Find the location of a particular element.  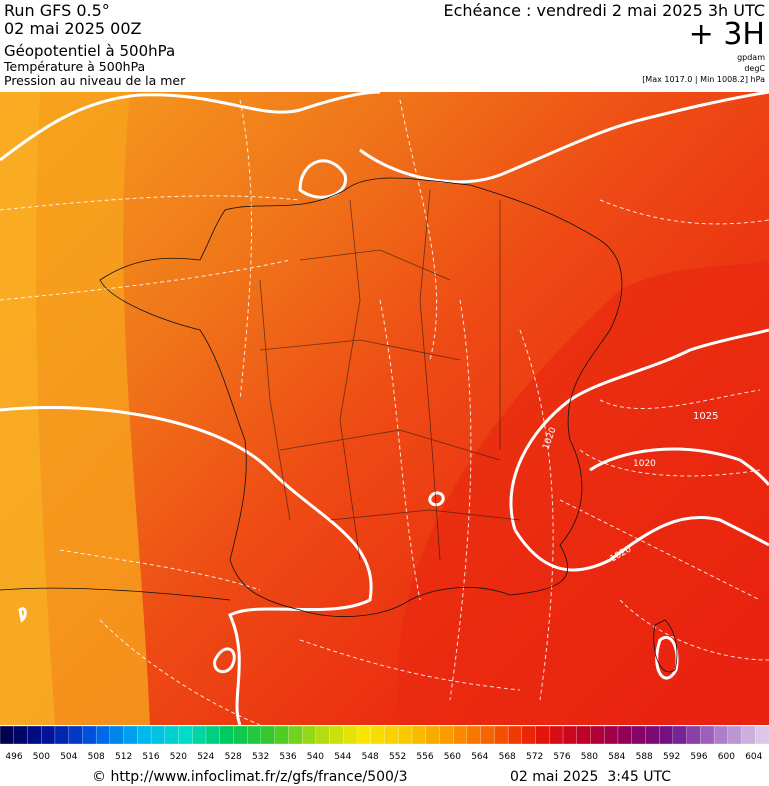

colorbar-label: 584 is located at coordinates (616, 757).